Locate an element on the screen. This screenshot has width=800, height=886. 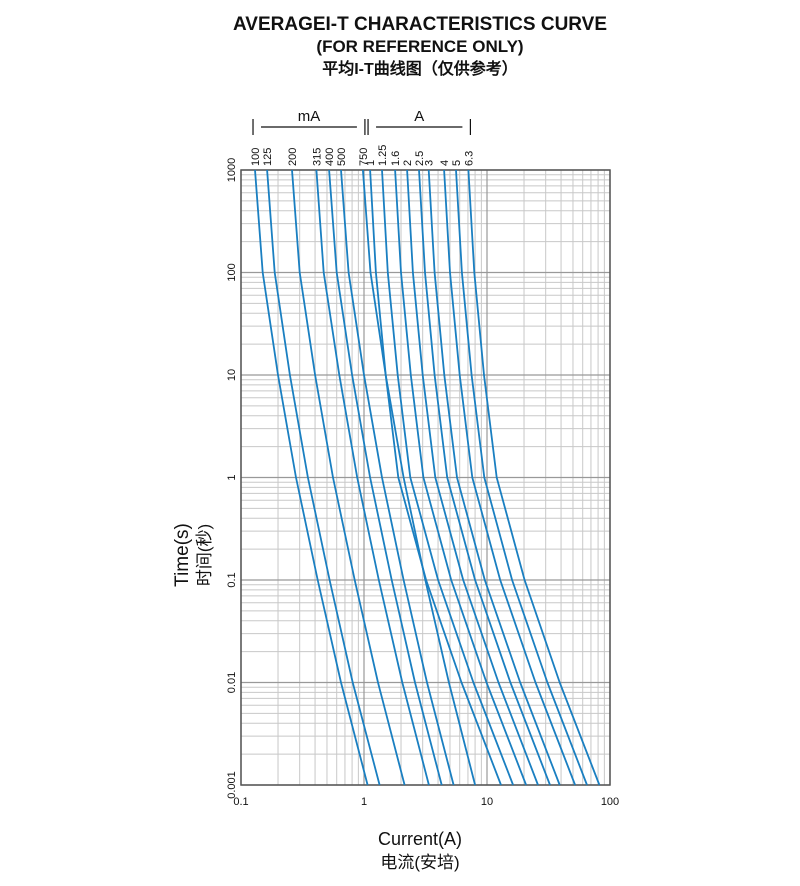
y-tick-label: 1 is located at coordinates (232, 477).